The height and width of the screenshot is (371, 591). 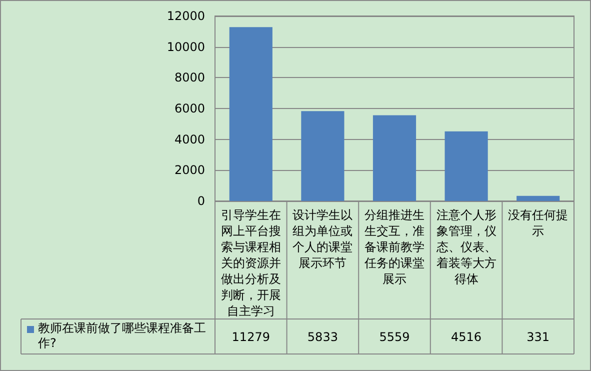 I want to click on data-label: 4516, so click(x=466, y=337).